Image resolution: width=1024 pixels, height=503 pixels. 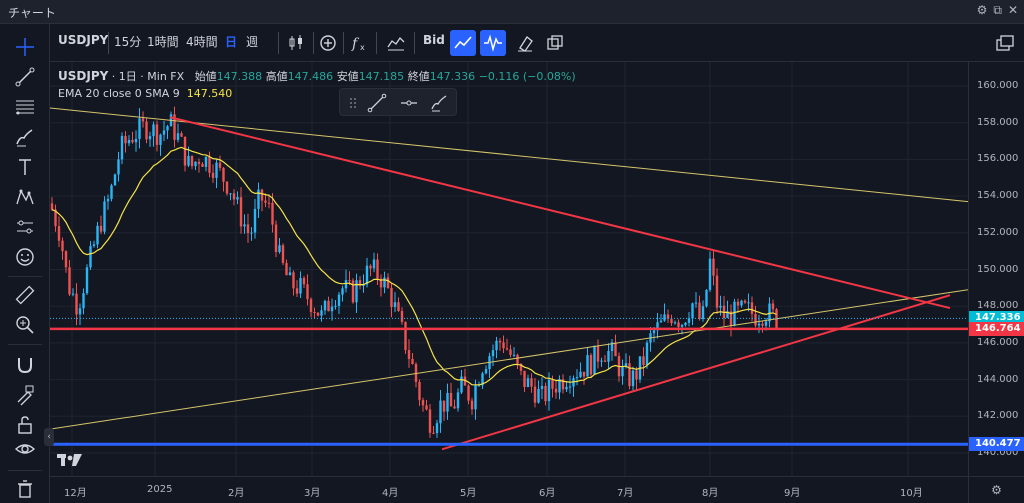 What do you see at coordinates (1012, 10) in the screenshot?
I see `close-icon: ✕` at bounding box center [1012, 10].